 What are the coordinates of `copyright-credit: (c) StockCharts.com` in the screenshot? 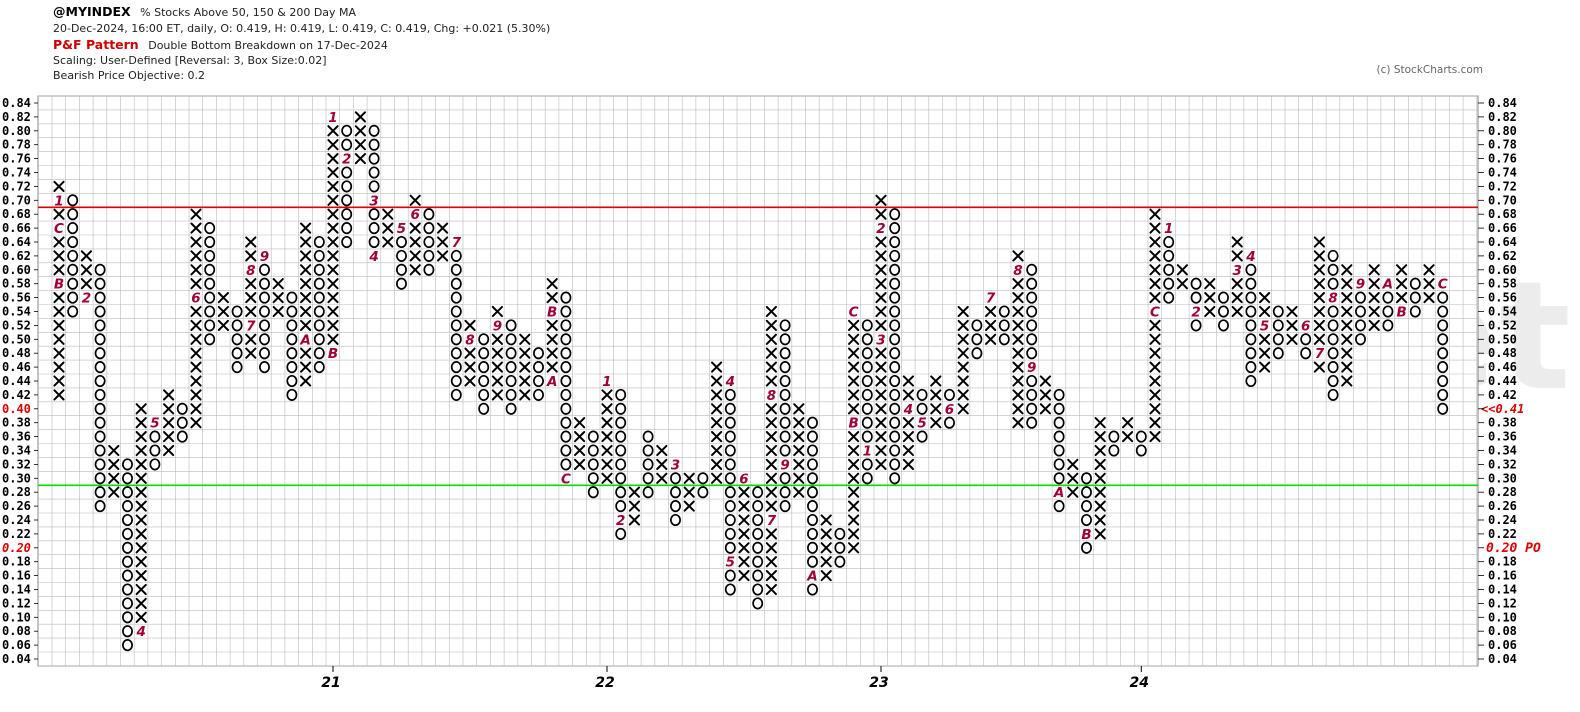 It's located at (1429, 70).